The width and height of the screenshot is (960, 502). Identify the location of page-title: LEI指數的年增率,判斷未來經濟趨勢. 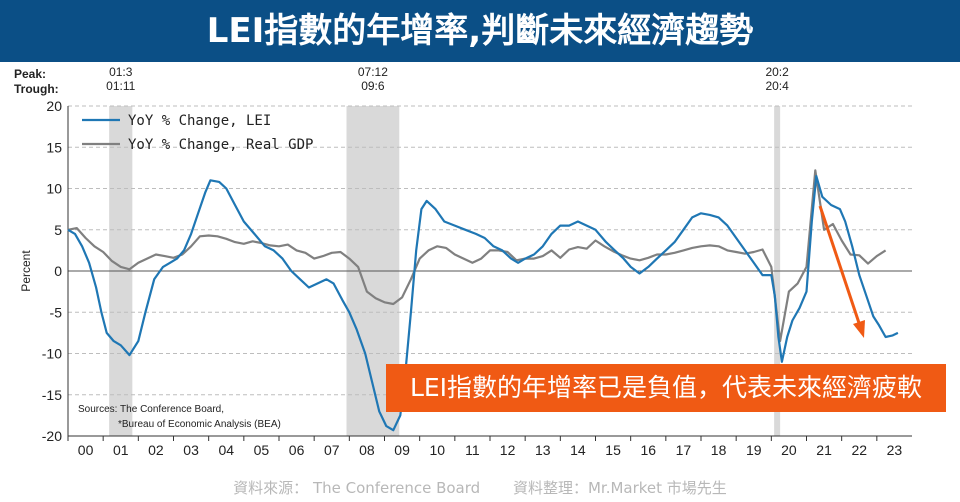
(480, 31).